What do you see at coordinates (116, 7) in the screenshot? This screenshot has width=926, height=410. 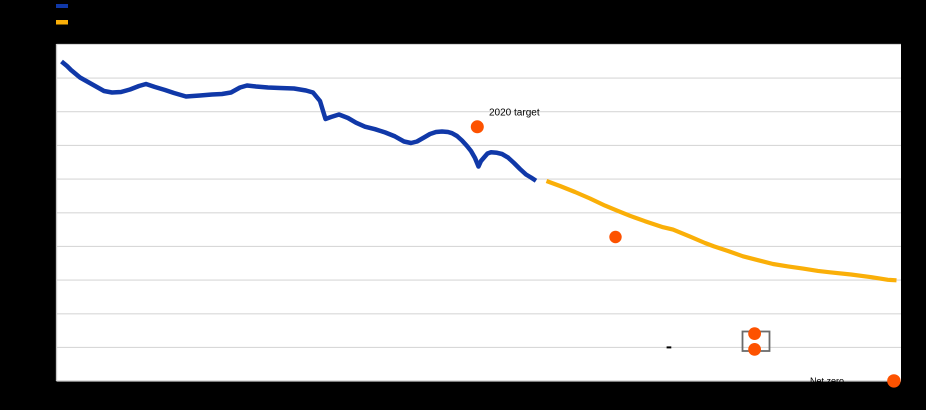 I see `svg-text: Historical emissions` at bounding box center [116, 7].